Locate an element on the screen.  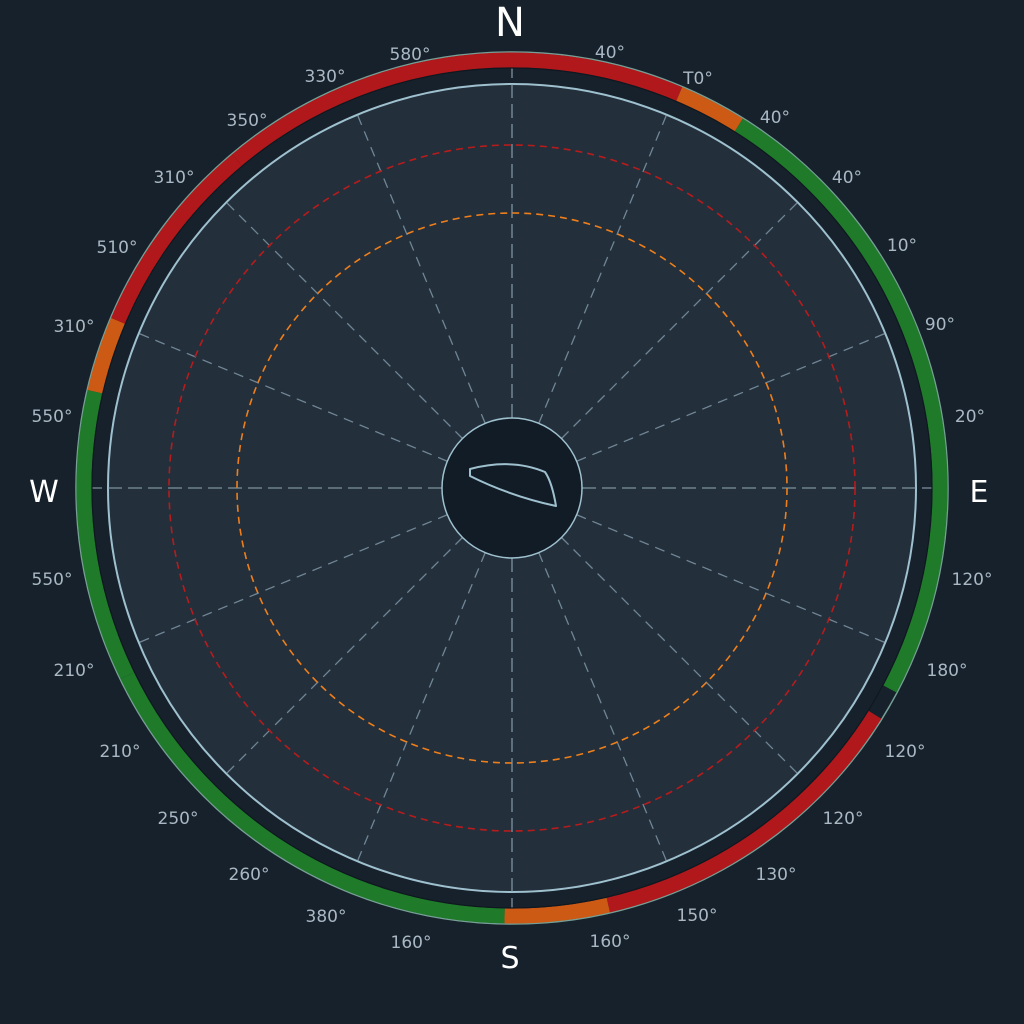
bearing-label: 130° is located at coordinates (776, 875).